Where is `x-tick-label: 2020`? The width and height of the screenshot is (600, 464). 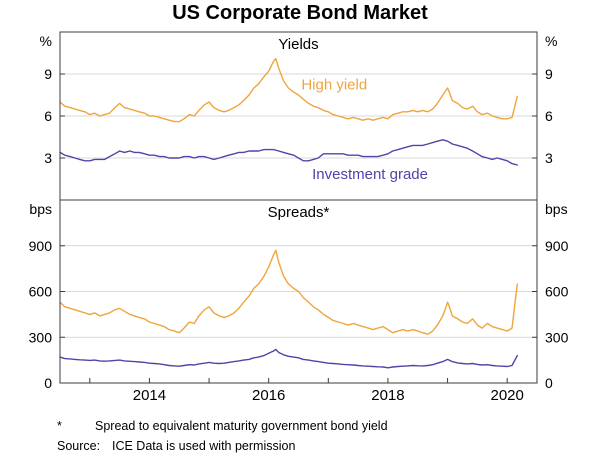
x-tick-label: 2020 is located at coordinates (507, 395).